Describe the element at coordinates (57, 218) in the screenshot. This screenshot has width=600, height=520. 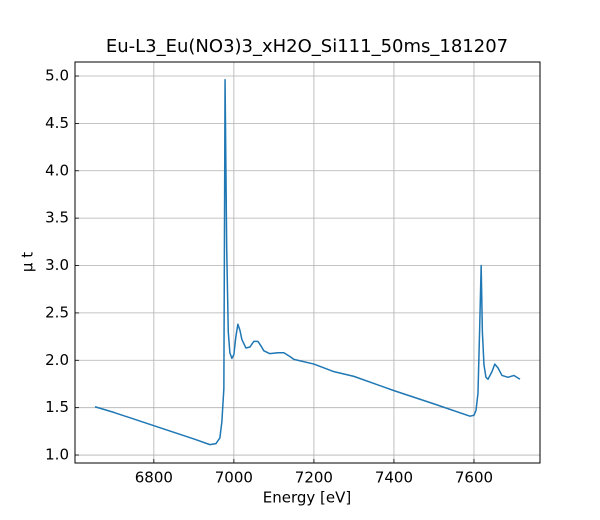
I see `y-tick-label: 3.5` at that location.